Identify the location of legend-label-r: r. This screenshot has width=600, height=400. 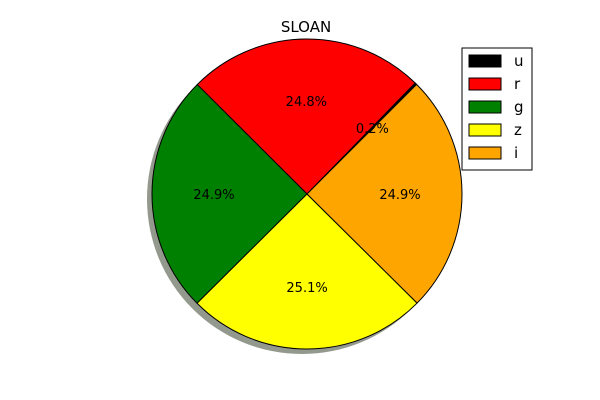
(517, 84).